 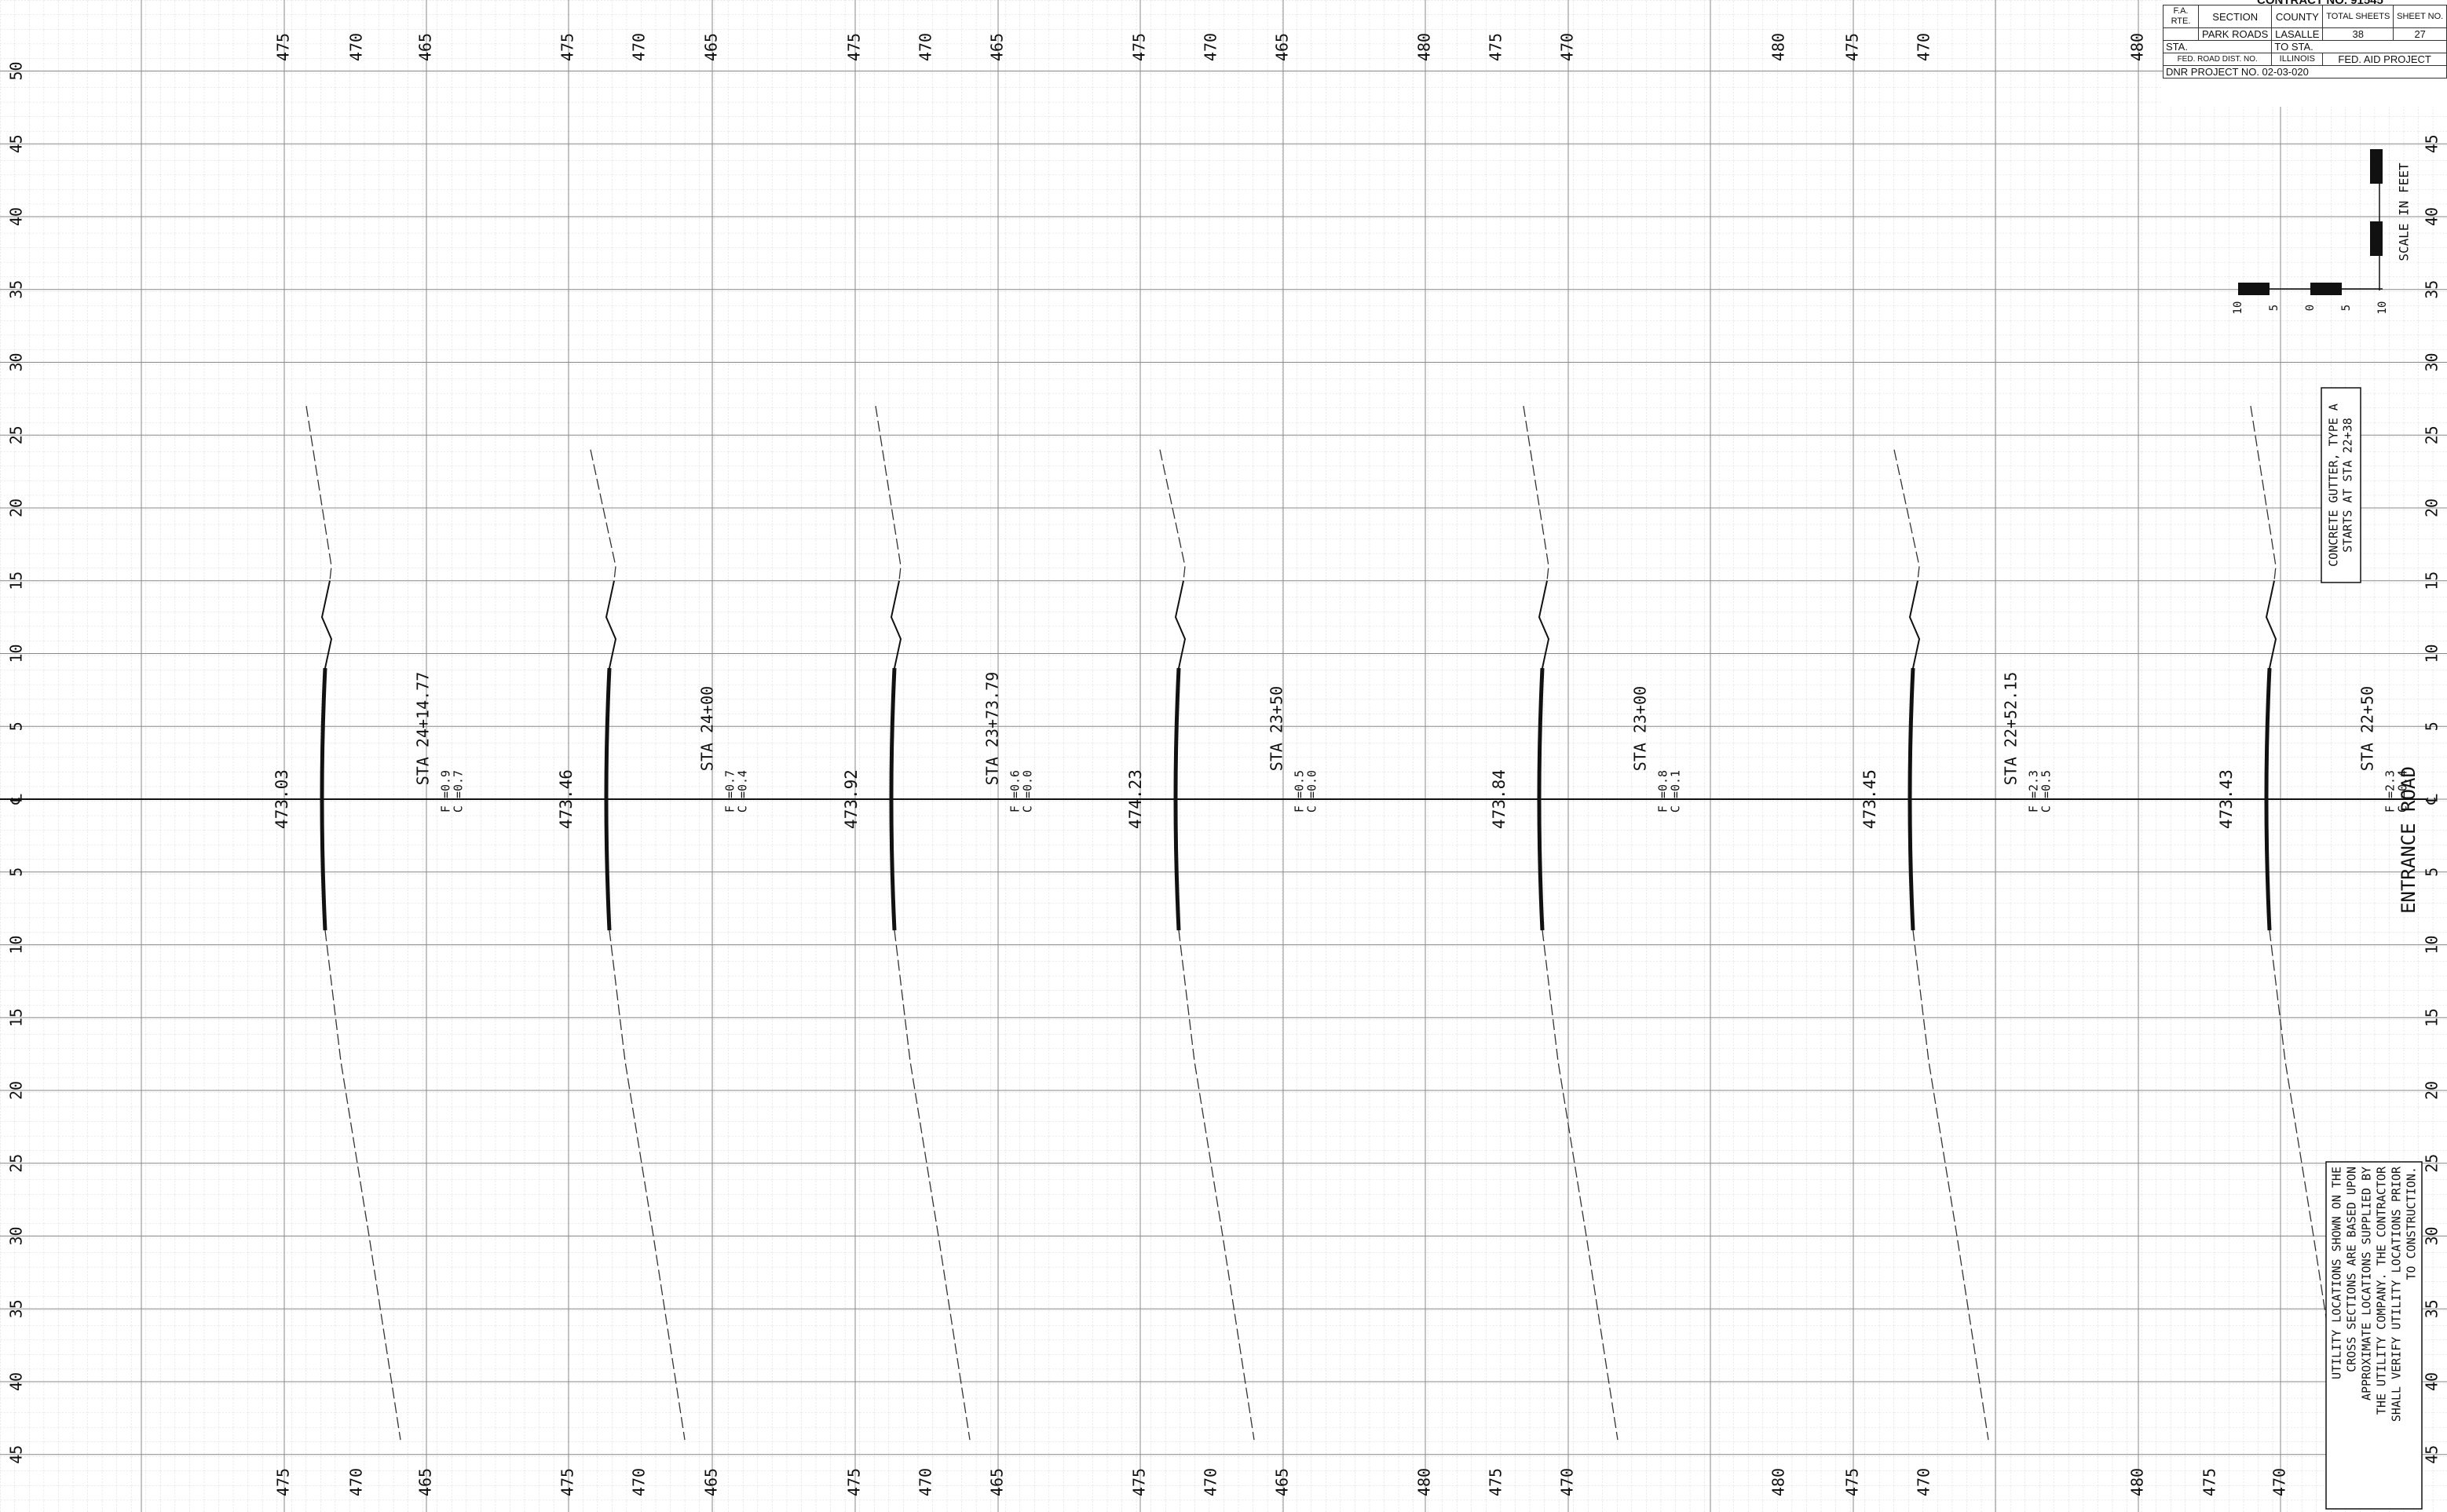 I want to click on sheet-no-value: 27, so click(x=2420, y=34).